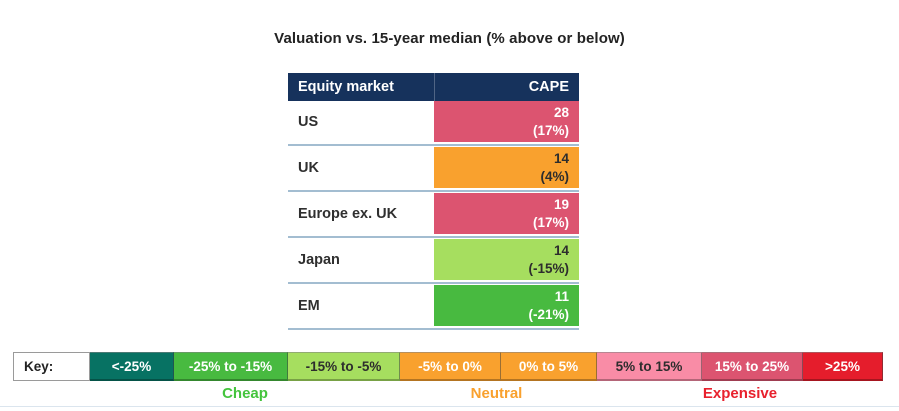  I want to click on key-band-5-15: 5% to 15%, so click(649, 366).